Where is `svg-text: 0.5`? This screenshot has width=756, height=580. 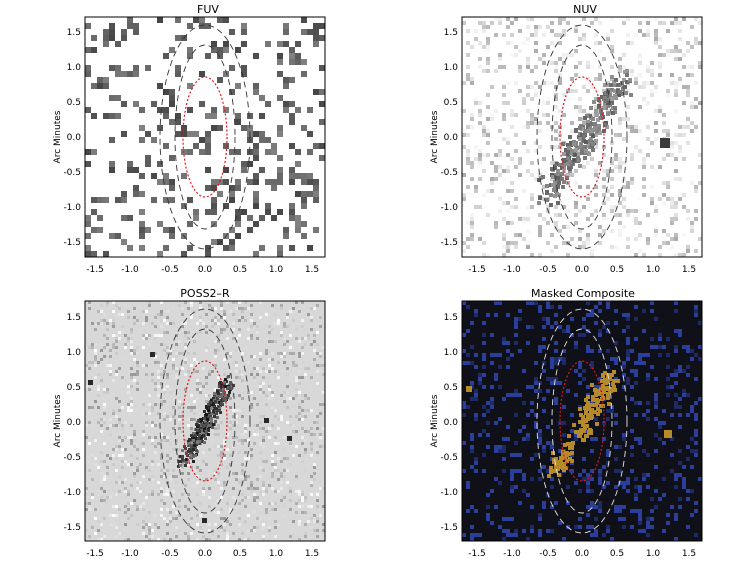
svg-text: 0.5 is located at coordinates (451, 388).